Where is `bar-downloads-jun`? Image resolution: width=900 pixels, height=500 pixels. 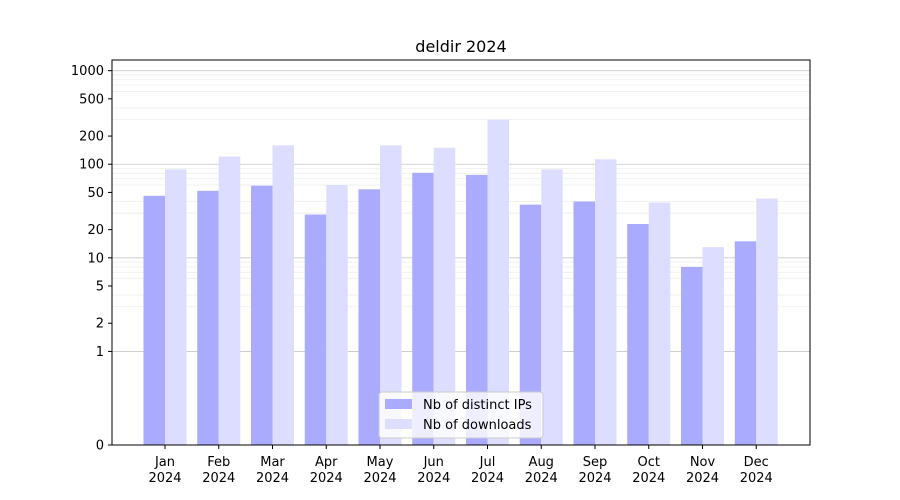
bar-downloads-jun is located at coordinates (444, 296).